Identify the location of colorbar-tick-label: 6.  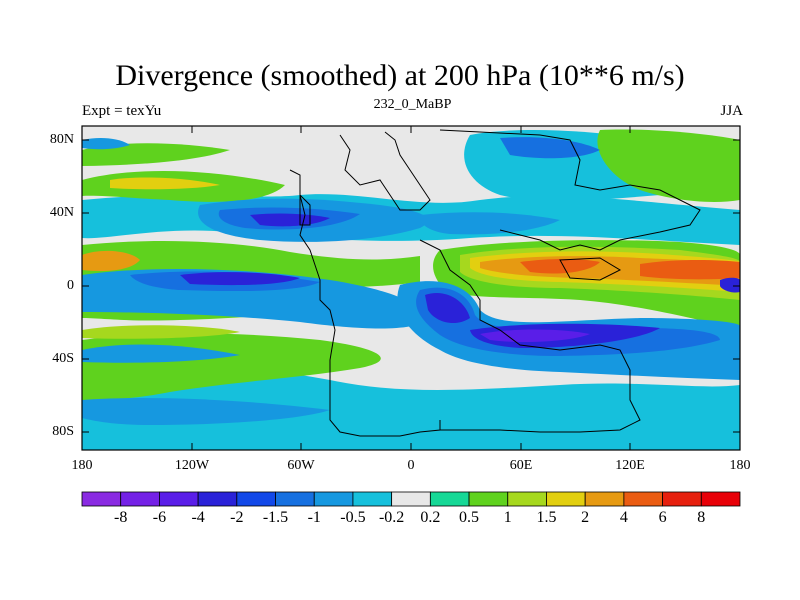
(662, 517).